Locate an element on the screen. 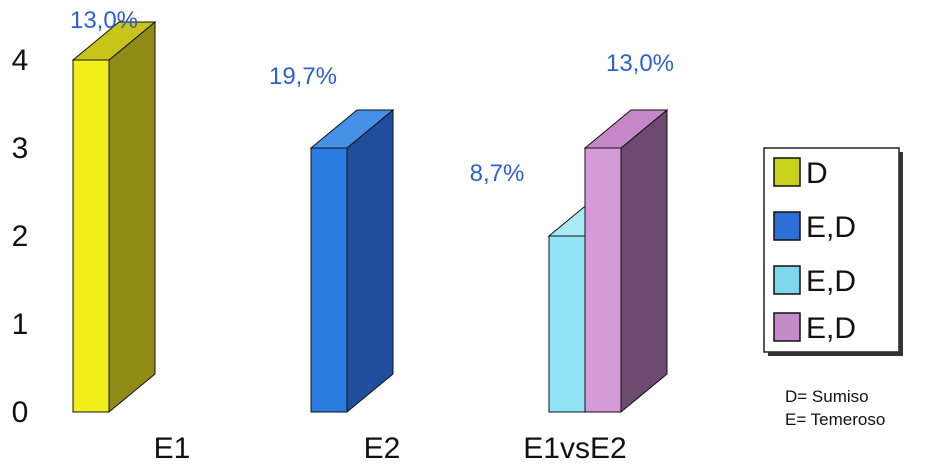 The height and width of the screenshot is (468, 942). y-tick-label: 0 is located at coordinates (20, 412).